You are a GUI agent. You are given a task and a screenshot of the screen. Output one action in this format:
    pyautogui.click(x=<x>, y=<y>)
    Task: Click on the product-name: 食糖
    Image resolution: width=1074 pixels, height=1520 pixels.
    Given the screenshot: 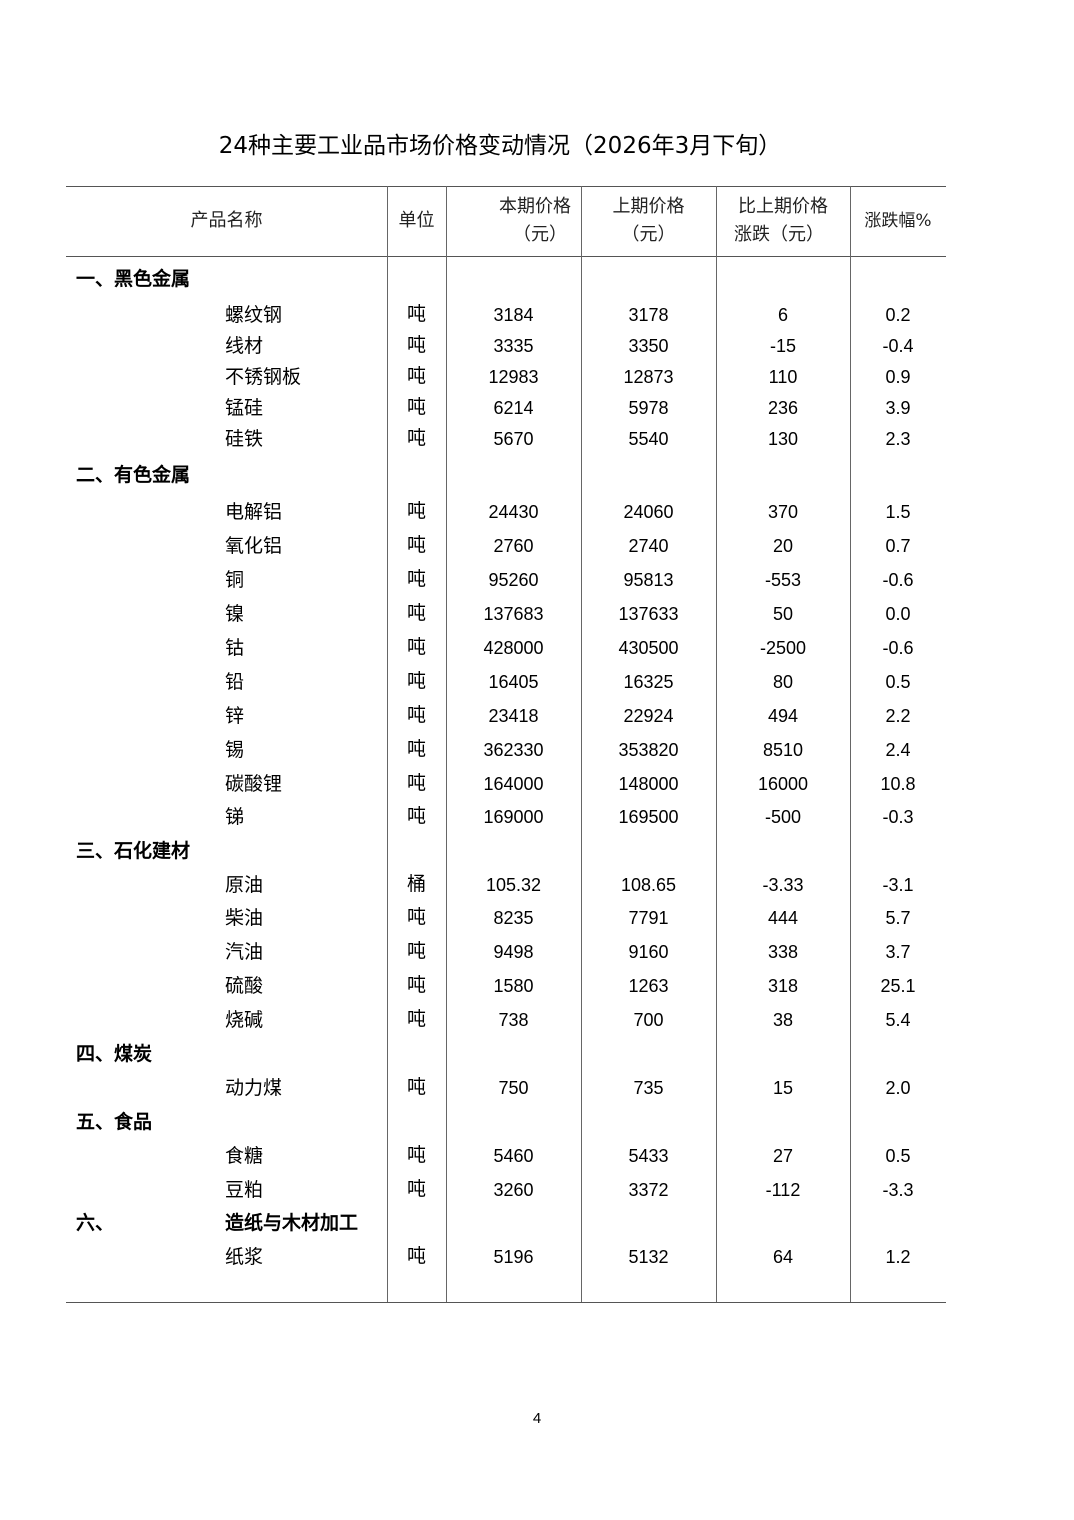 What is the action you would take?
    pyautogui.click(x=244, y=1156)
    